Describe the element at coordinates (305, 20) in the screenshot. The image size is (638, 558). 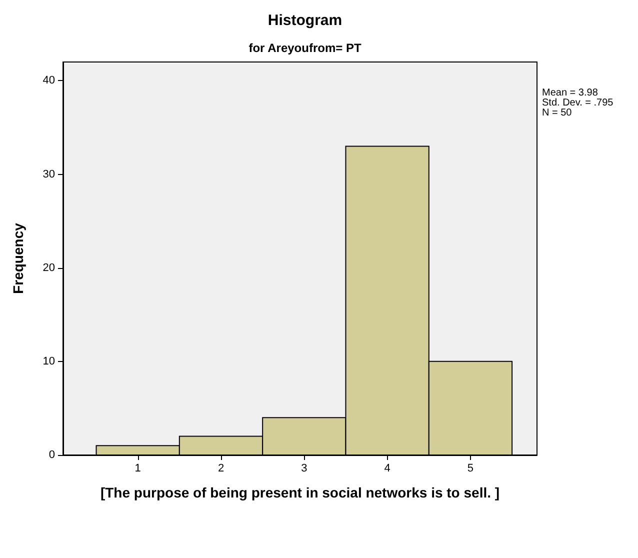
I see `chart-title: Histogram` at that location.